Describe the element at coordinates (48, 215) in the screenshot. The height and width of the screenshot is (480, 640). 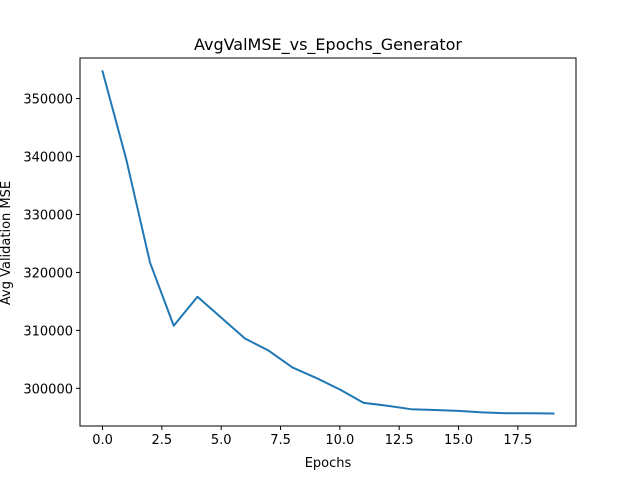
I see `y-tick-label: 330000` at that location.